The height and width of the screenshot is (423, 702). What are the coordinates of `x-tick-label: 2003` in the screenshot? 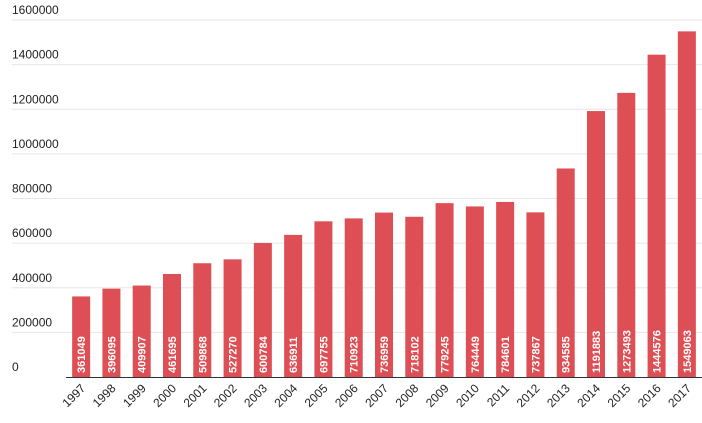 It's located at (255, 395).